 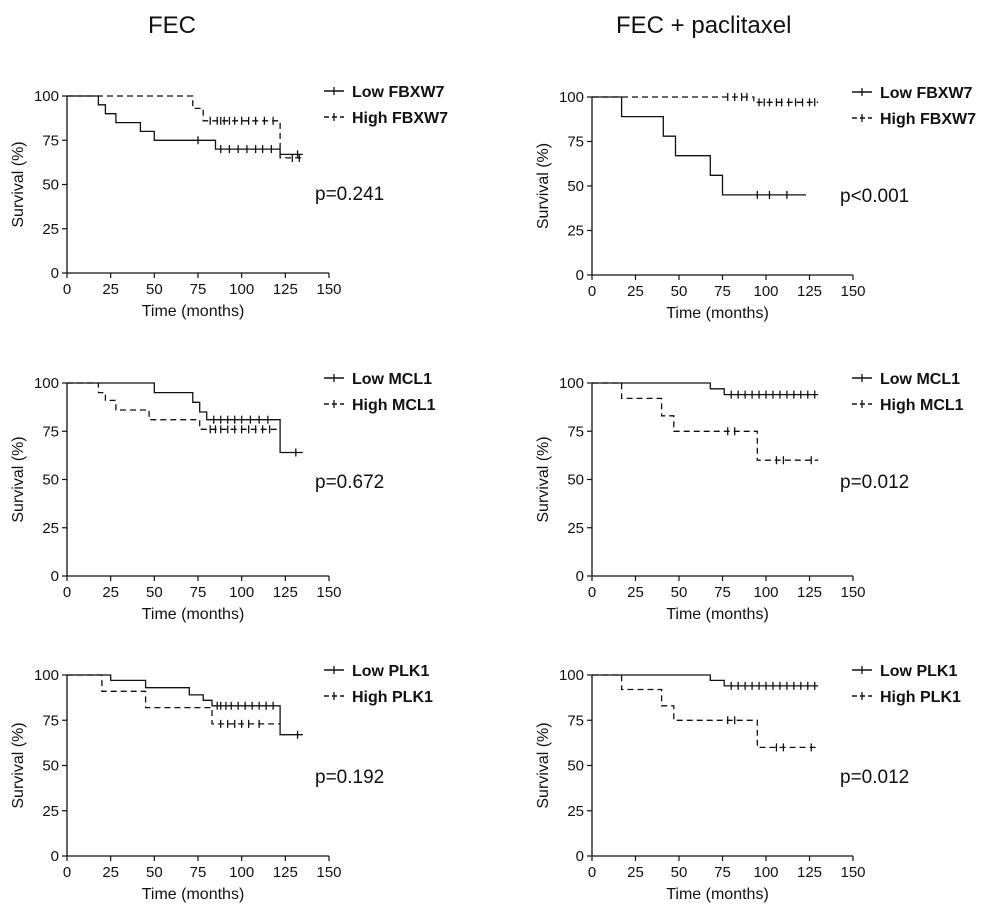 I want to click on p-value-annotation: p=0.241, so click(x=349, y=194).